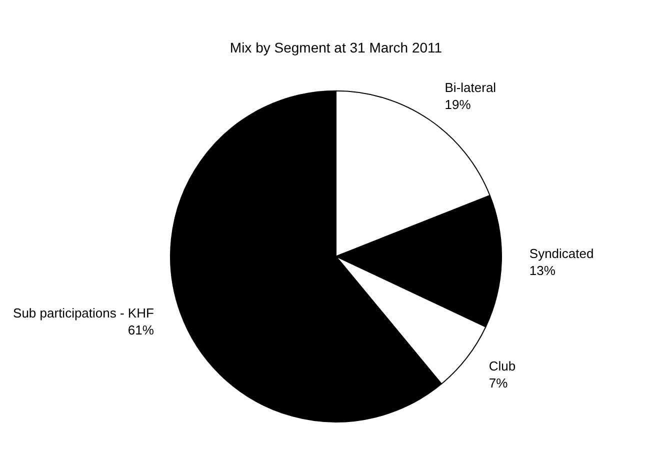 This screenshot has height=456, width=652. I want to click on data-label: 13%, so click(542, 270).